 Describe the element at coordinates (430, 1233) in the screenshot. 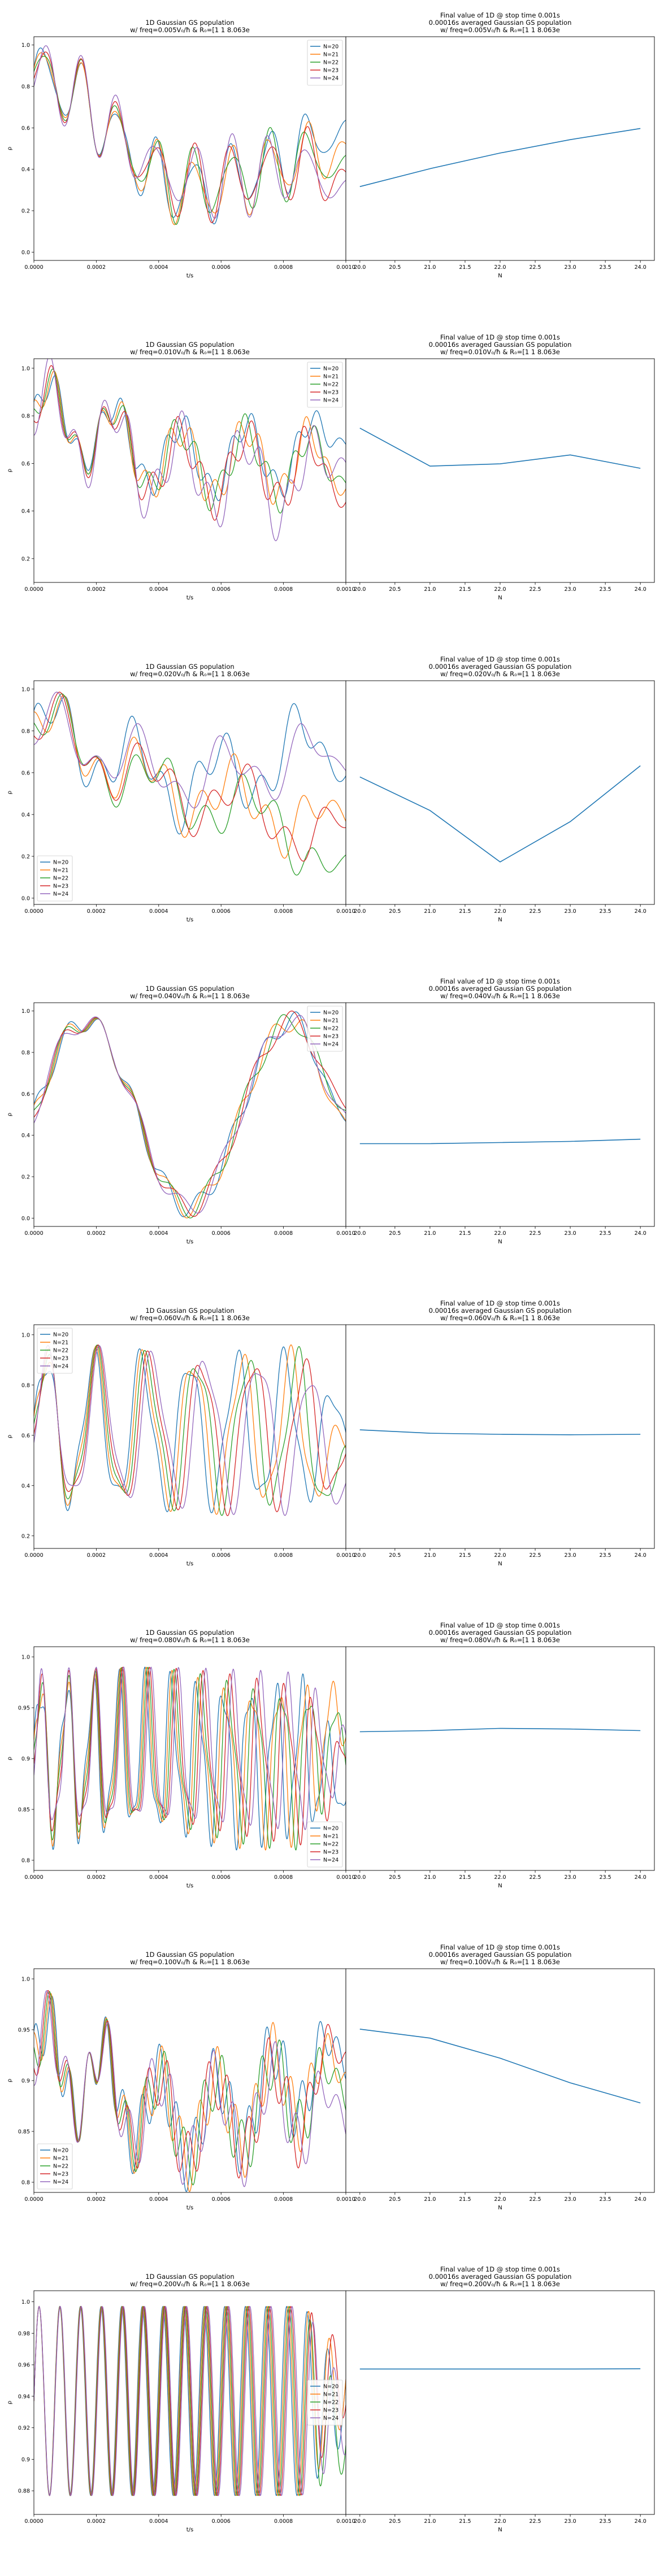

I see `x-tick-label: 21.0` at that location.